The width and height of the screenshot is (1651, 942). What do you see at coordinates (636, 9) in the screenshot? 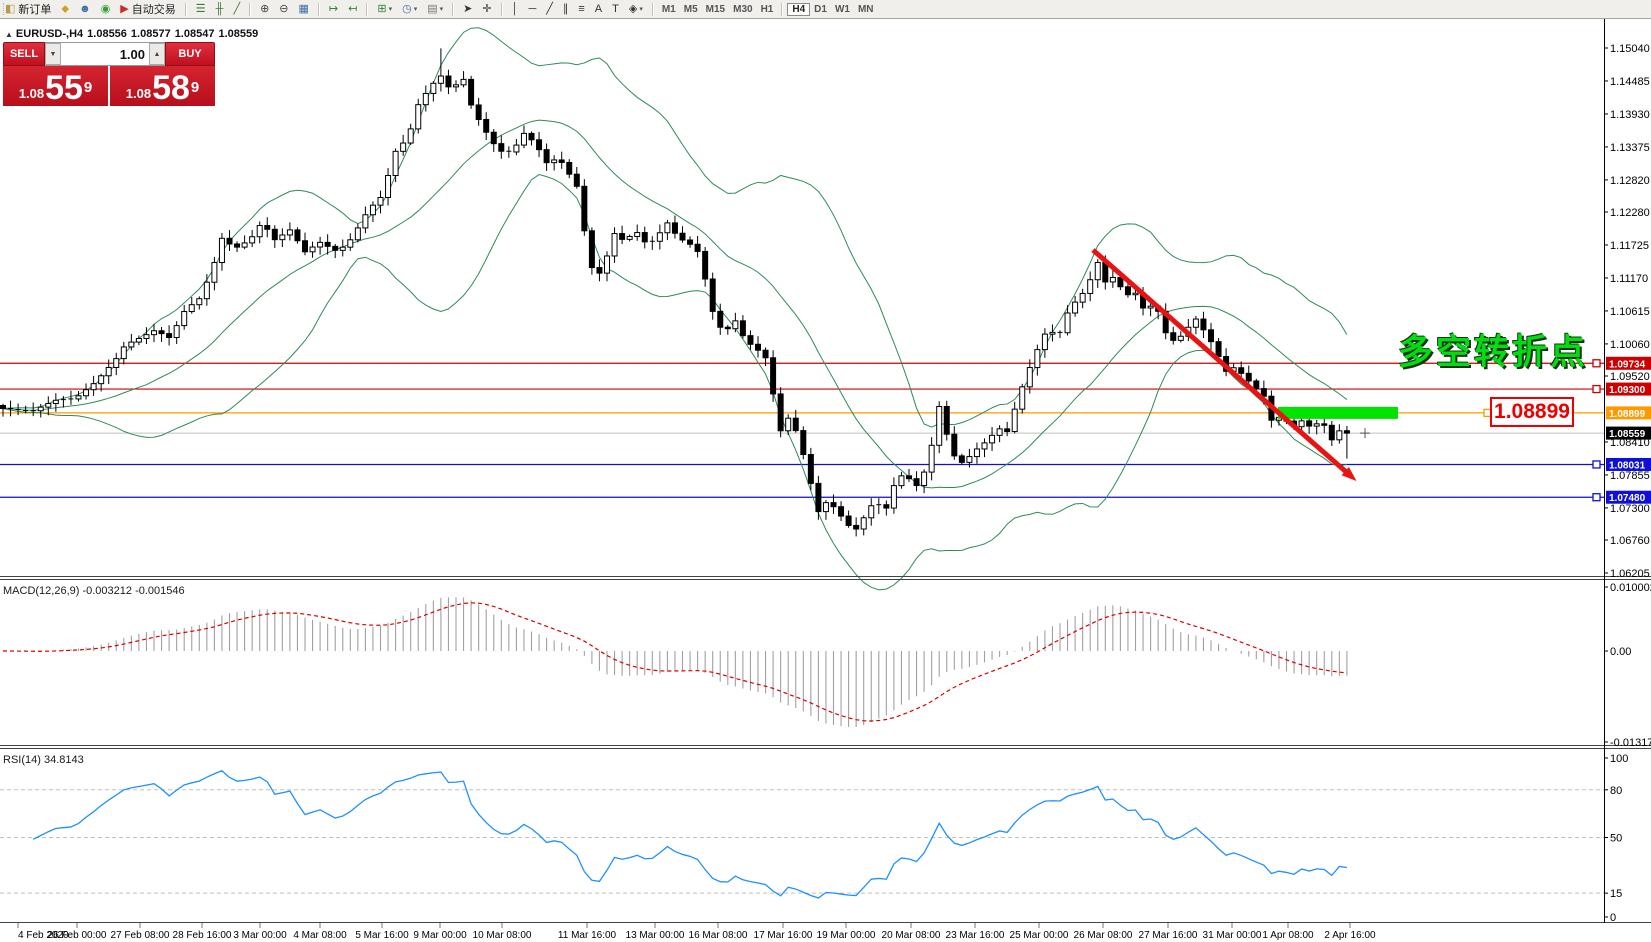
I see `arrows-button: ◈ ▾` at bounding box center [636, 9].